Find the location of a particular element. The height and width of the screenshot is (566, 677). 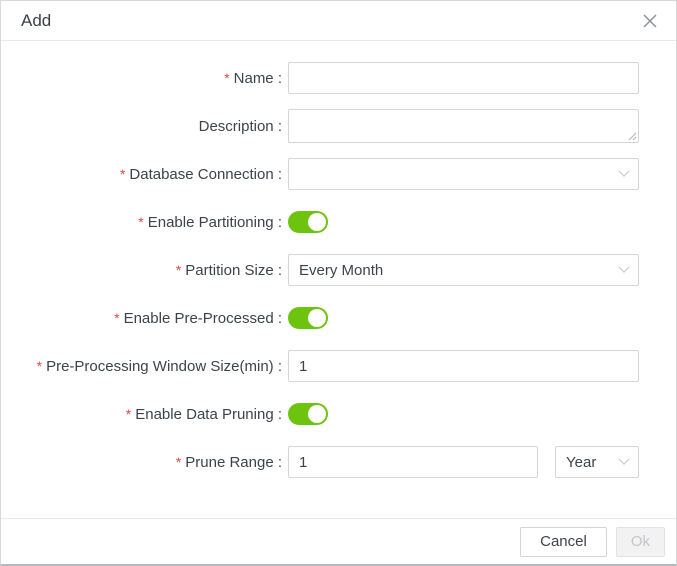

ok-button: Ok is located at coordinates (640, 541).